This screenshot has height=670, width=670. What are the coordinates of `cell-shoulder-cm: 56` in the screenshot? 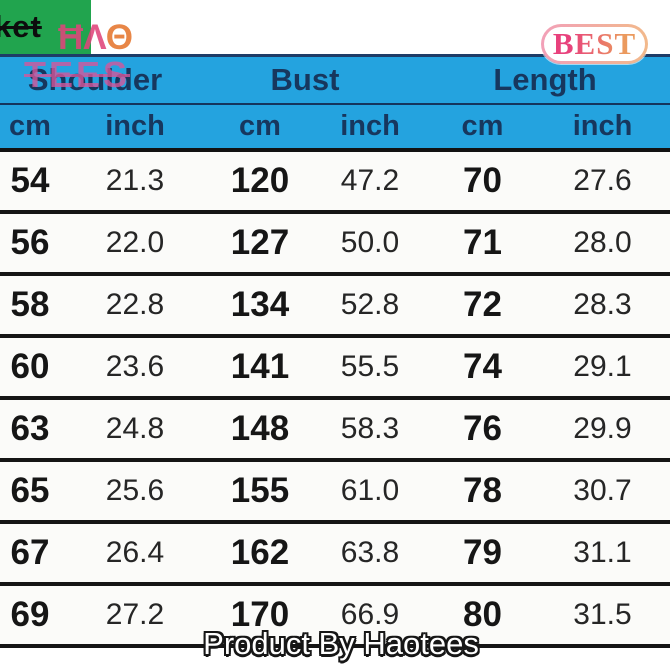 It's located at (30, 242).